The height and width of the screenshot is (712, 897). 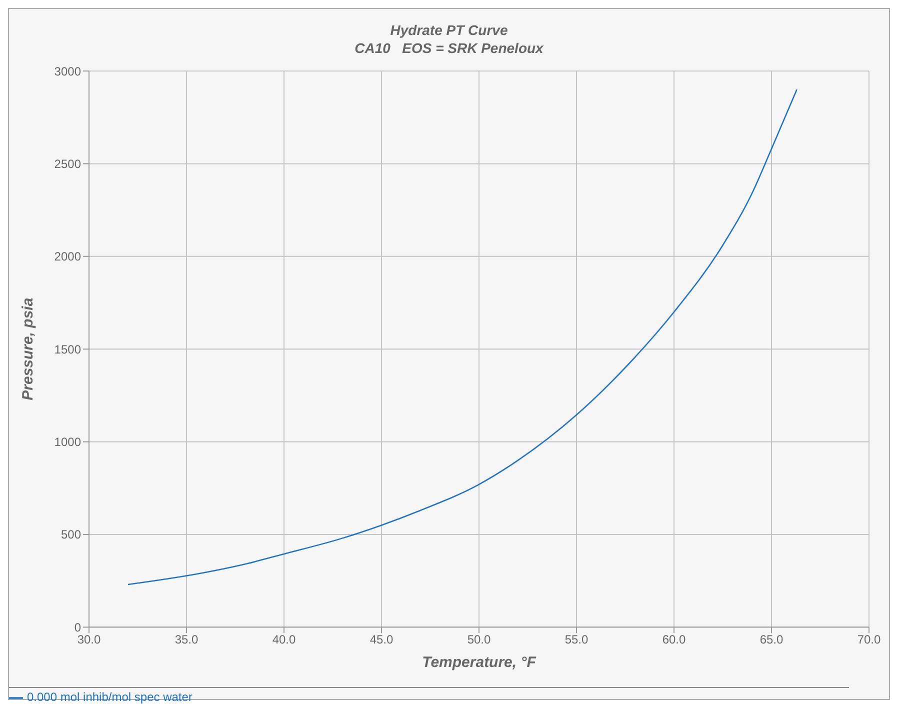 I want to click on x-tick-label: 50.0, so click(x=479, y=639).